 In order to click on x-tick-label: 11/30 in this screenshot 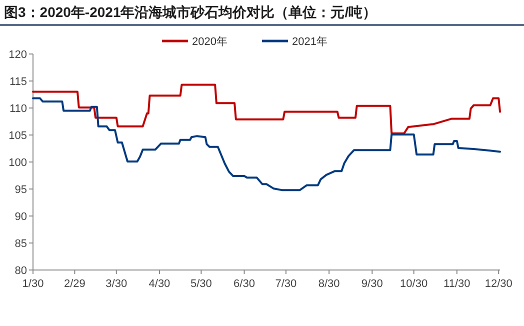, I will do `click(457, 284)`.